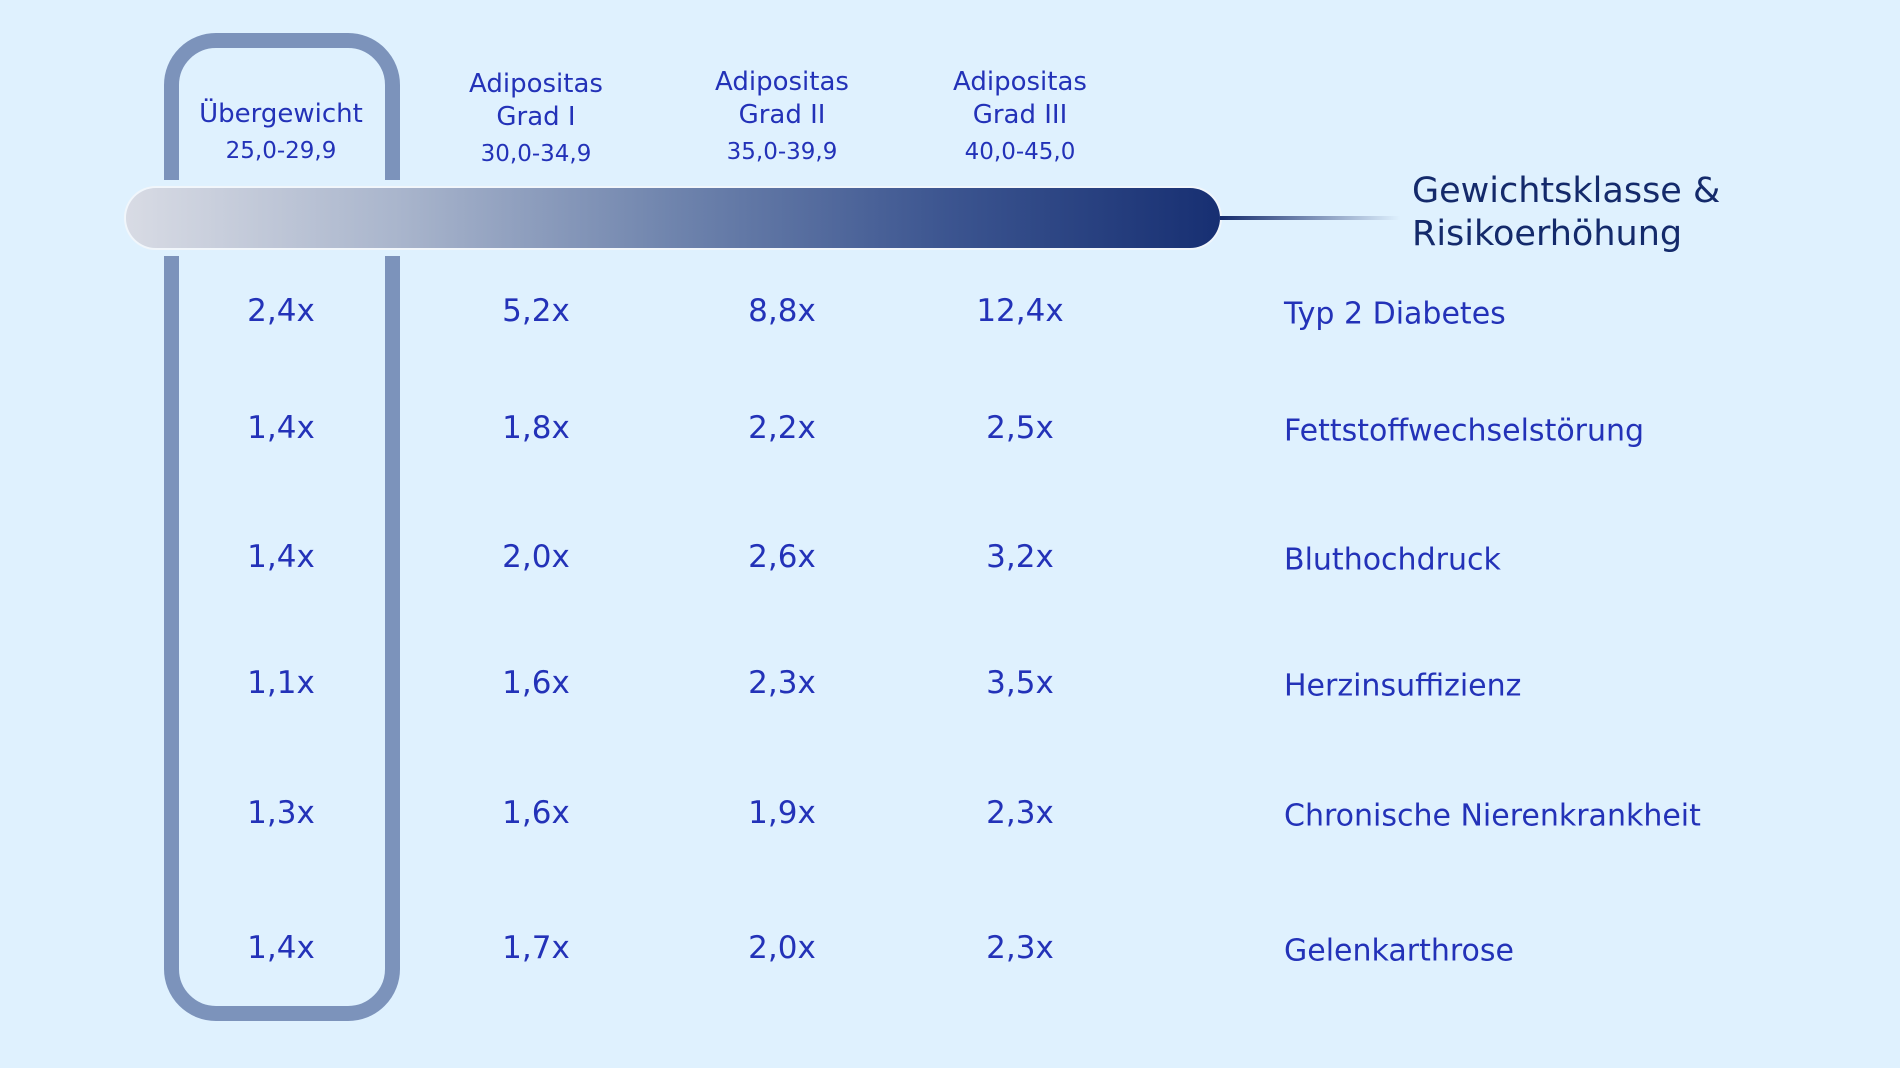 The height and width of the screenshot is (1068, 1900). What do you see at coordinates (782, 428) in the screenshot?
I see `risk-value: 2,2x` at bounding box center [782, 428].